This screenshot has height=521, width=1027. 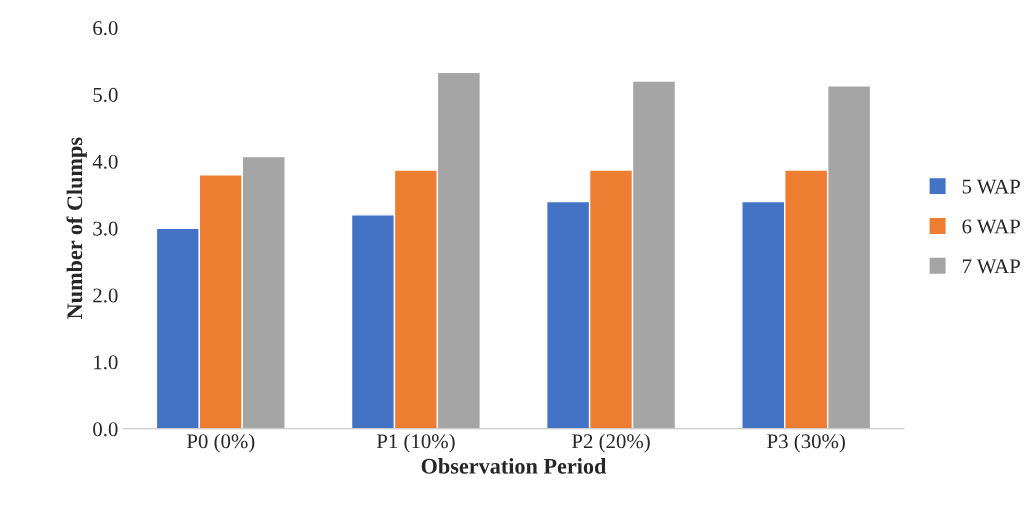 What do you see at coordinates (991, 186) in the screenshot?
I see `legend-label: 5 WAP` at bounding box center [991, 186].